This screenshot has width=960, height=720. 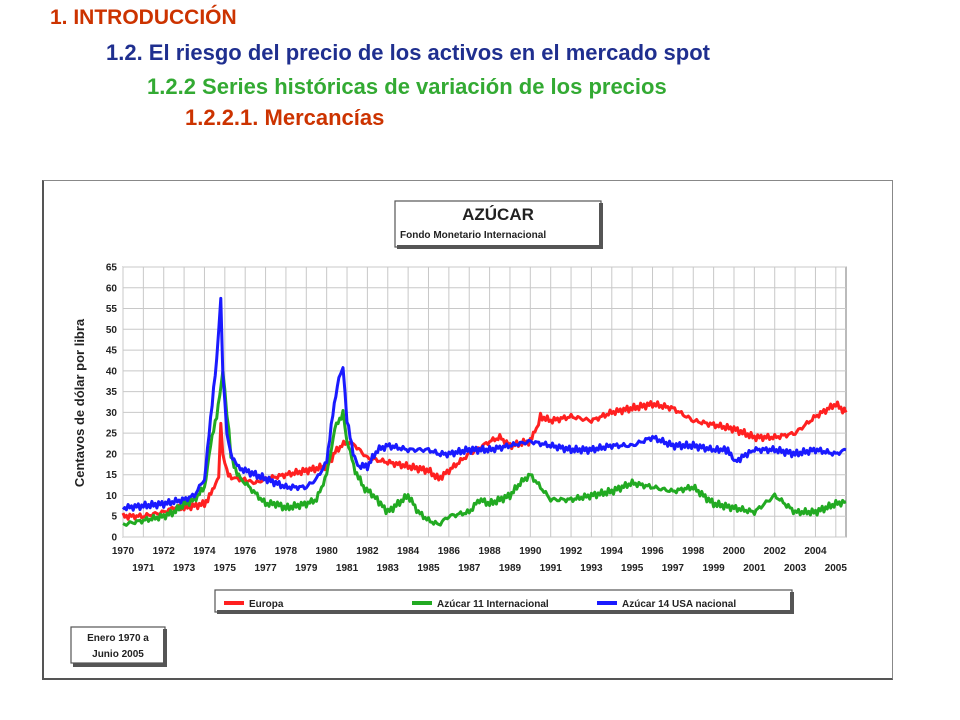 What do you see at coordinates (327, 551) in the screenshot?
I see `x-tick-label: 1980` at bounding box center [327, 551].